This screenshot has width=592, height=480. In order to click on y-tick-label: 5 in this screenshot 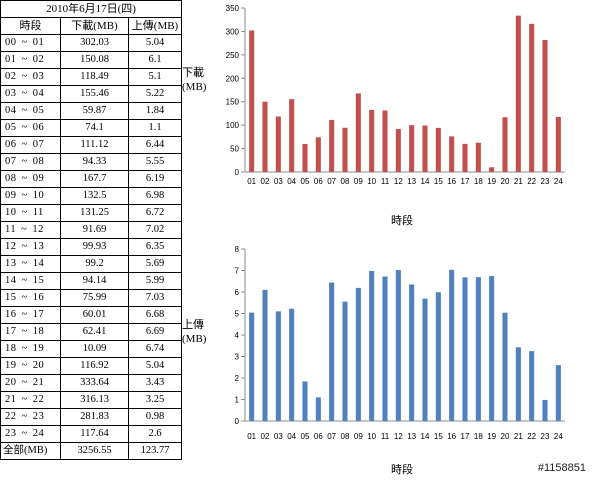, I will do `click(237, 314)`.